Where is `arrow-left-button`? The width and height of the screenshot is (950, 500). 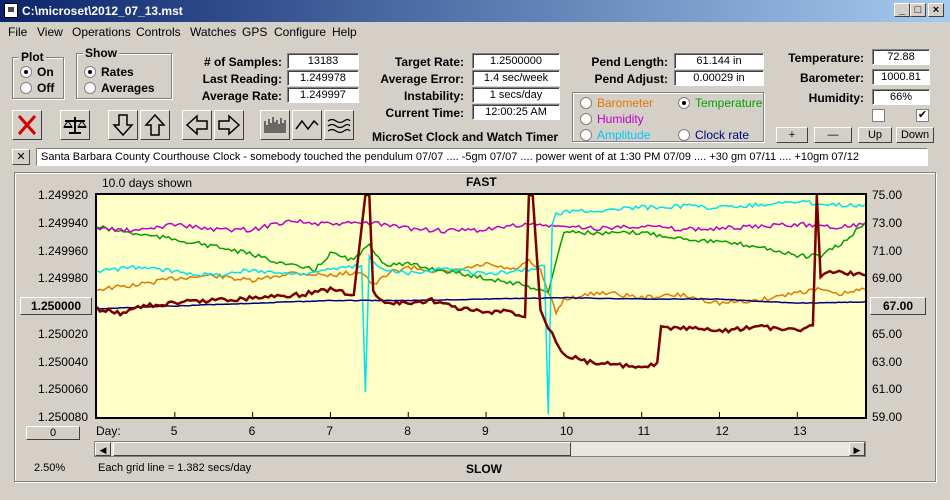 arrow-left-button is located at coordinates (197, 125).